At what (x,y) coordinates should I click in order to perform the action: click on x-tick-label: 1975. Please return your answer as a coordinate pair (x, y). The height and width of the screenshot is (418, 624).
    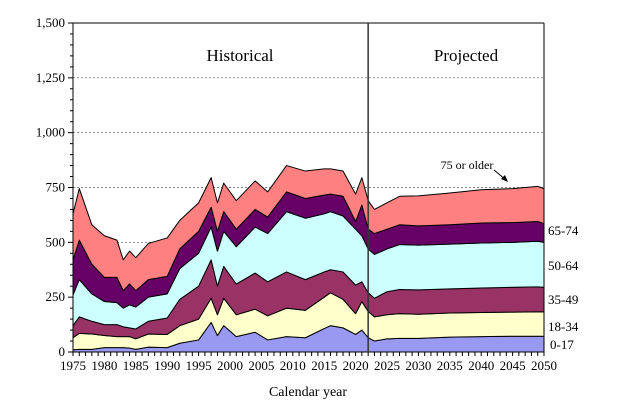
    Looking at the image, I should click on (73, 365).